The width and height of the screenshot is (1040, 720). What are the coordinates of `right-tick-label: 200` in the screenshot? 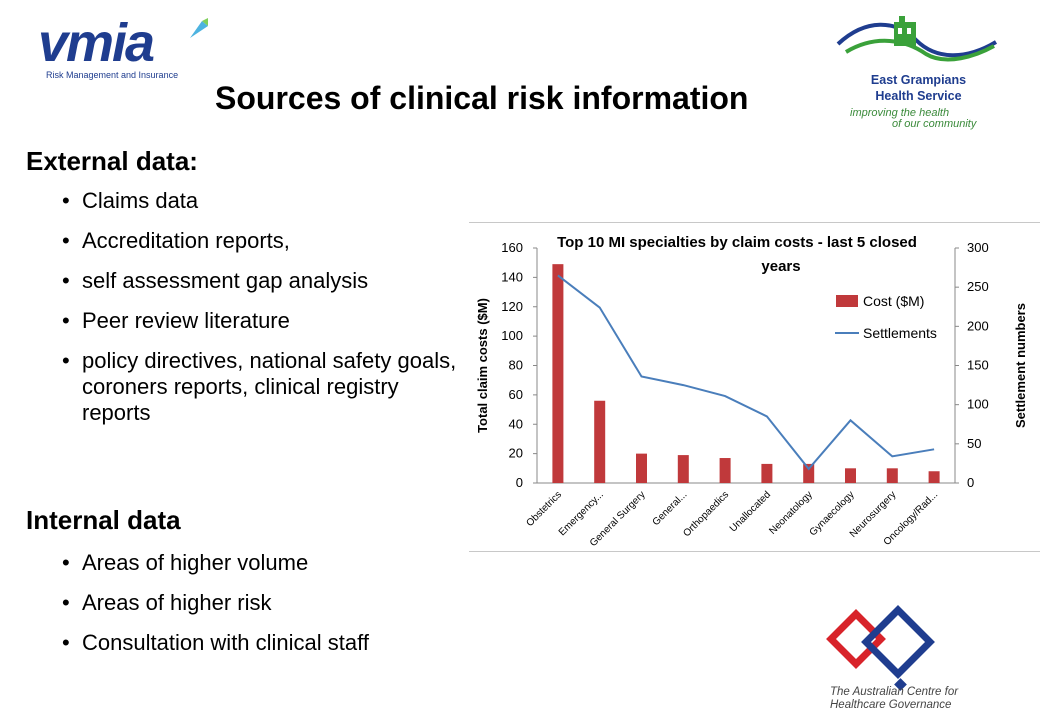 It's located at (978, 325).